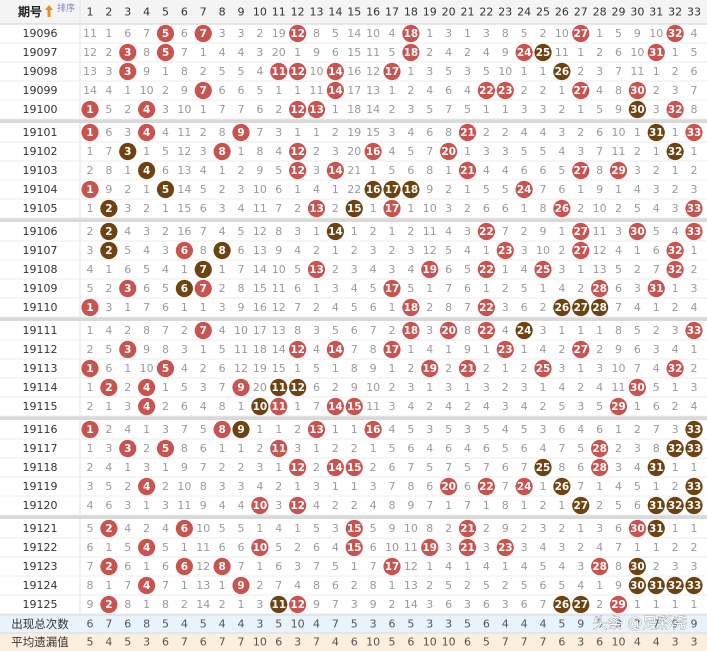 The width and height of the screenshot is (707, 651). I want to click on ball-number: 33, so click(694, 487).